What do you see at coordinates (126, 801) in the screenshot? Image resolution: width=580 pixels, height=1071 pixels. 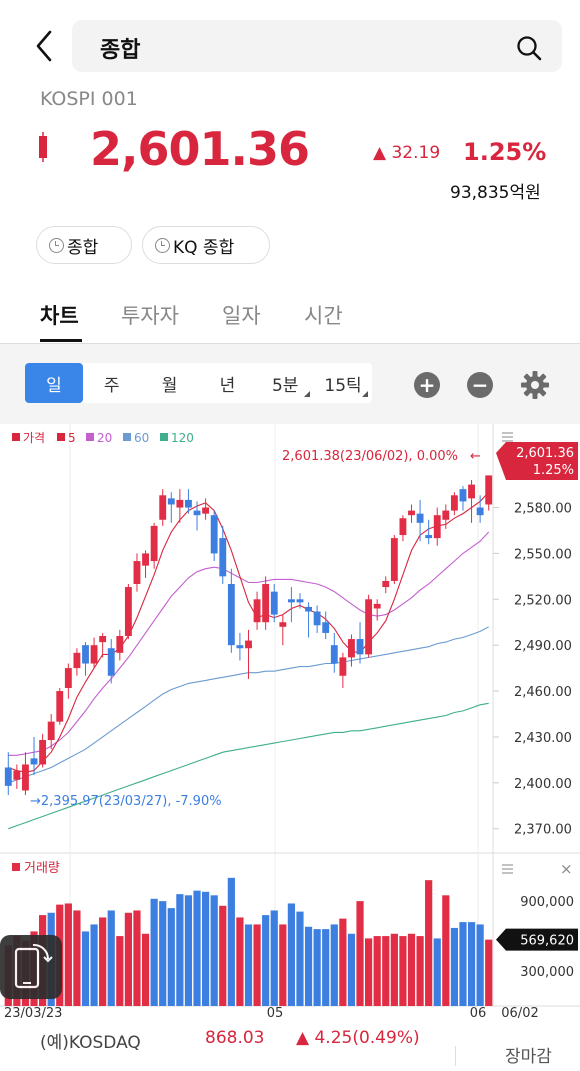 I see `low-annotation: →2,395.97(23/03/27), -7.90%` at bounding box center [126, 801].